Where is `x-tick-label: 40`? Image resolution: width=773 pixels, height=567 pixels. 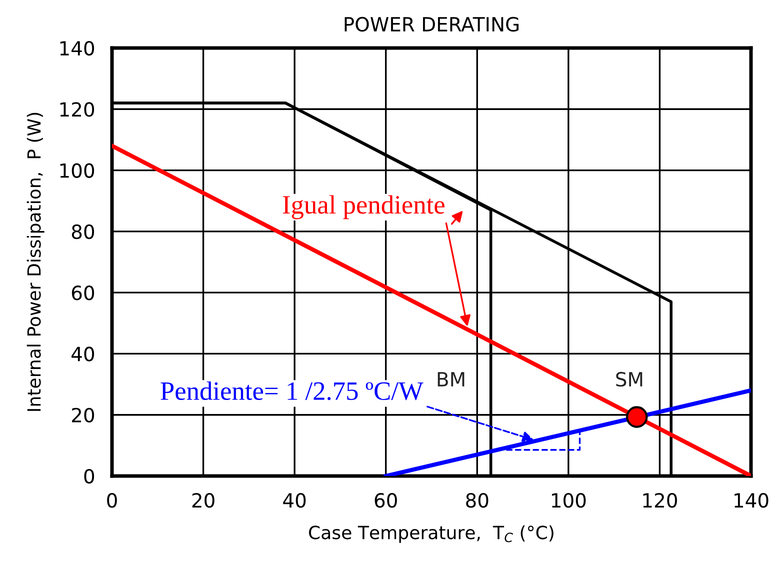 x-tick-label: 40 is located at coordinates (294, 500).